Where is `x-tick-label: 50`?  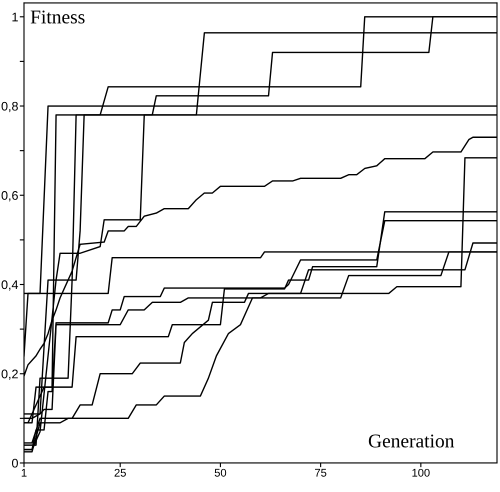 x-tick-label: 50 is located at coordinates (220, 472).